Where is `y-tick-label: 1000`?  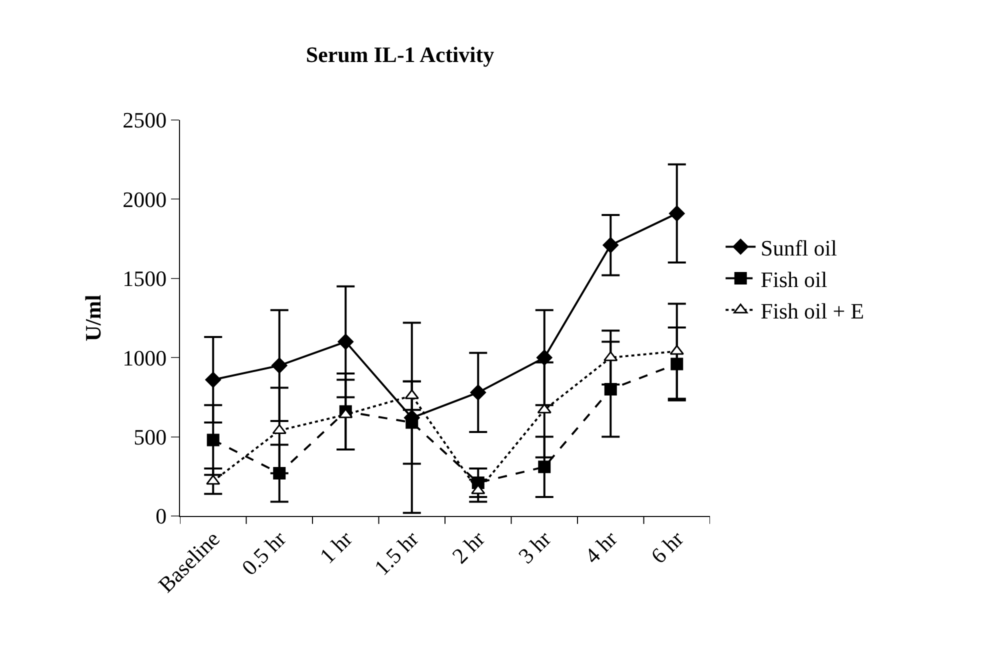
y-tick-label: 1000 is located at coordinates (144, 357).